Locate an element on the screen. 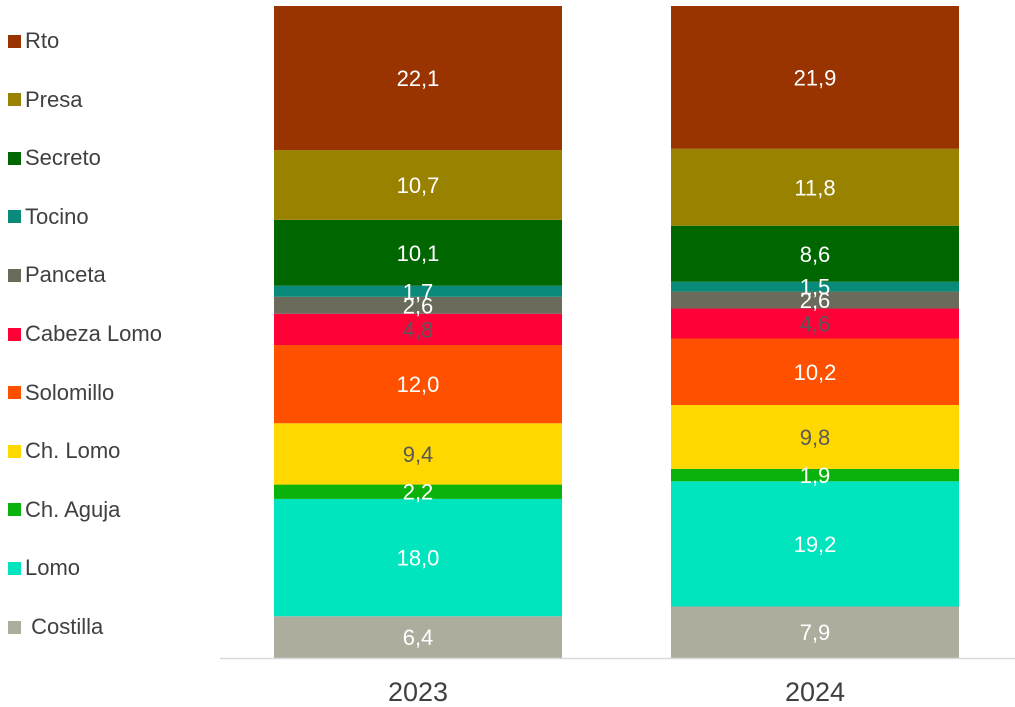 Image resolution: width=1015 pixels, height=707 pixels. bar-segment-2024-panceta is located at coordinates (815, 300).